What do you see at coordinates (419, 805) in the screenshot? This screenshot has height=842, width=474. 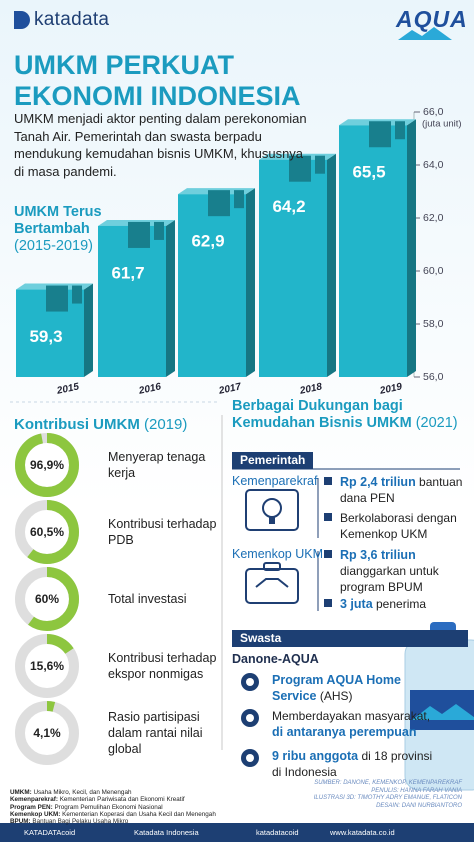 I see `credit: DESAIN: DANI NURBIANTORO` at bounding box center [419, 805].